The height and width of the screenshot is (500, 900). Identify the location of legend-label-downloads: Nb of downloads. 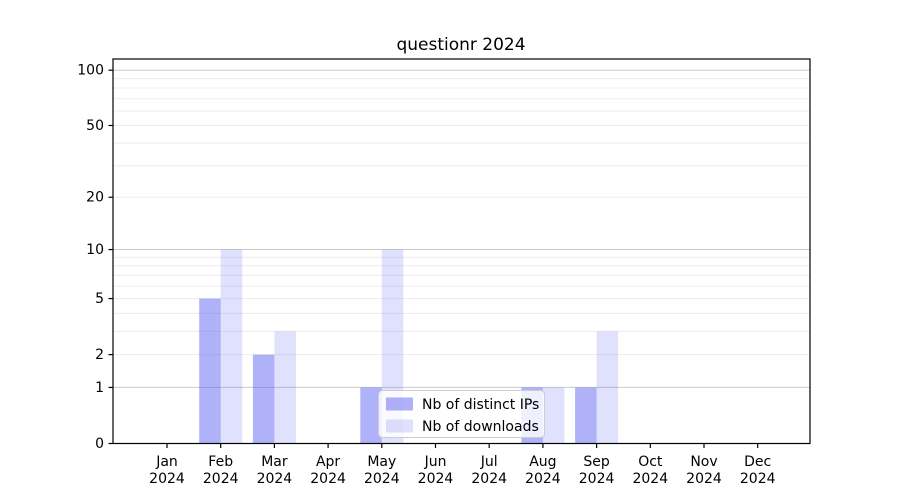
(480, 427).